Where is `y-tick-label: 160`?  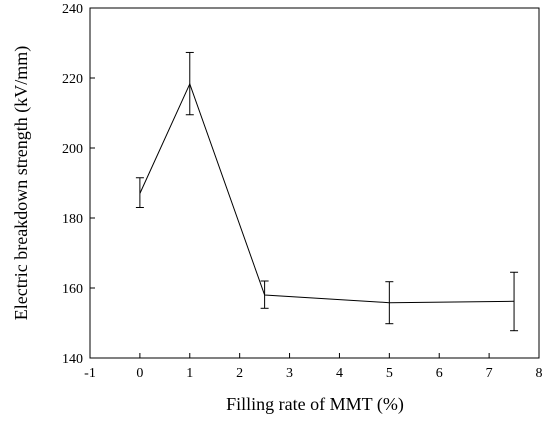
y-tick-label: 160 is located at coordinates (72, 289).